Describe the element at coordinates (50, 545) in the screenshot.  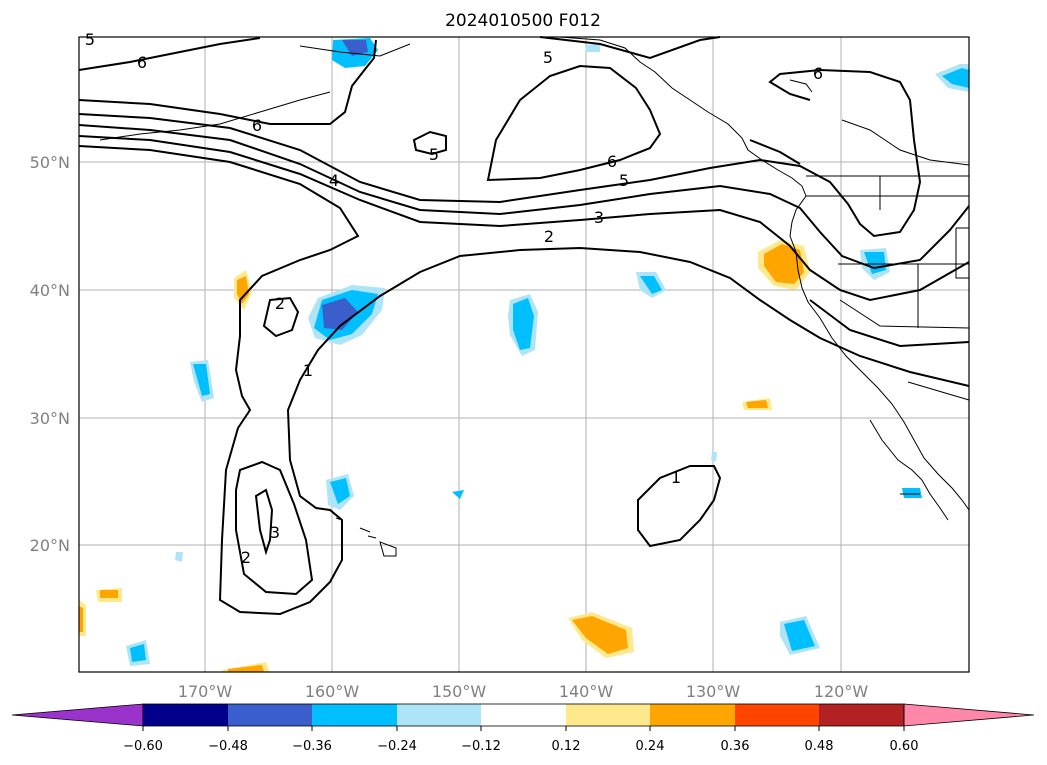
I see `lat-label: 20°N` at that location.